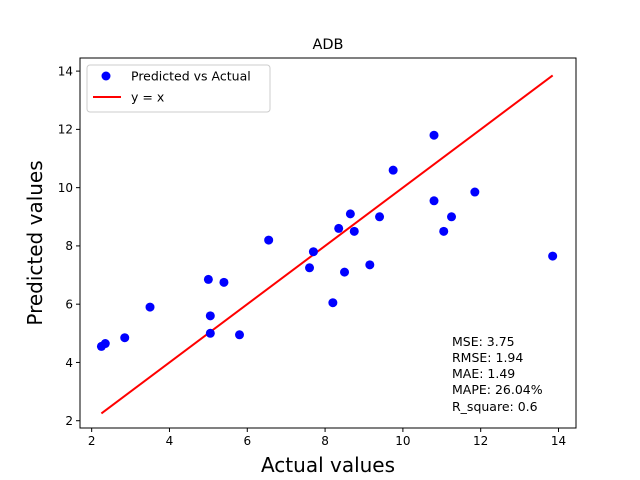 Image resolution: width=640 pixels, height=480 pixels. I want to click on x-tick-label: 6, so click(247, 441).